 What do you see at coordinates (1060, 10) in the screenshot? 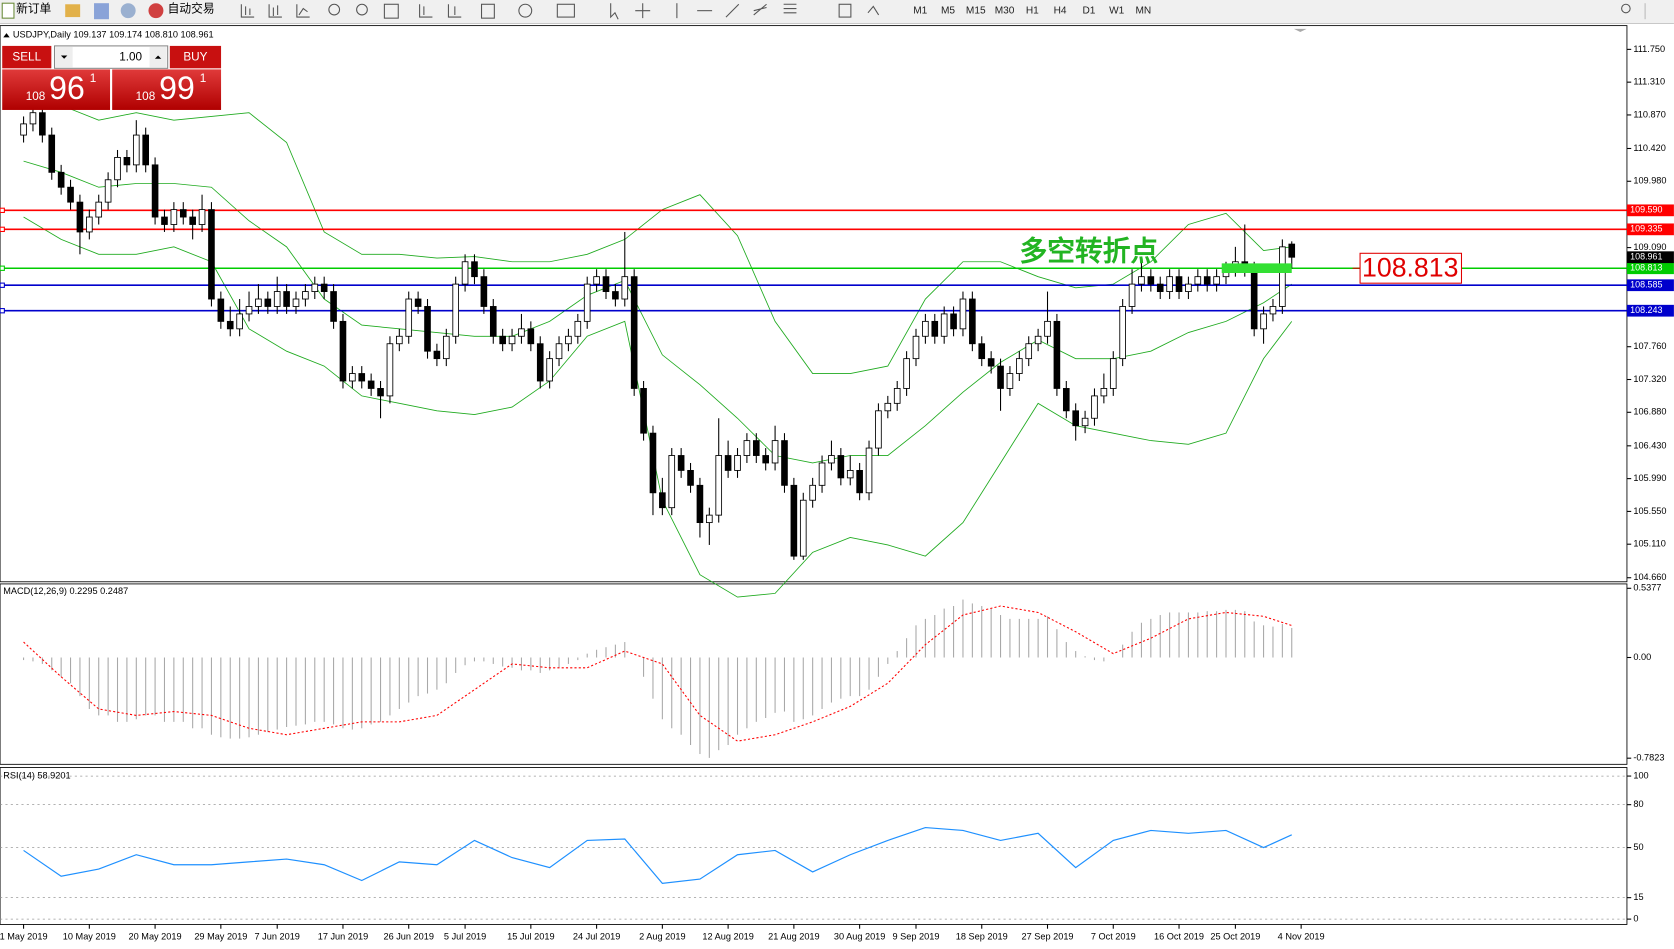
I see `timeframe-button: H4` at bounding box center [1060, 10].